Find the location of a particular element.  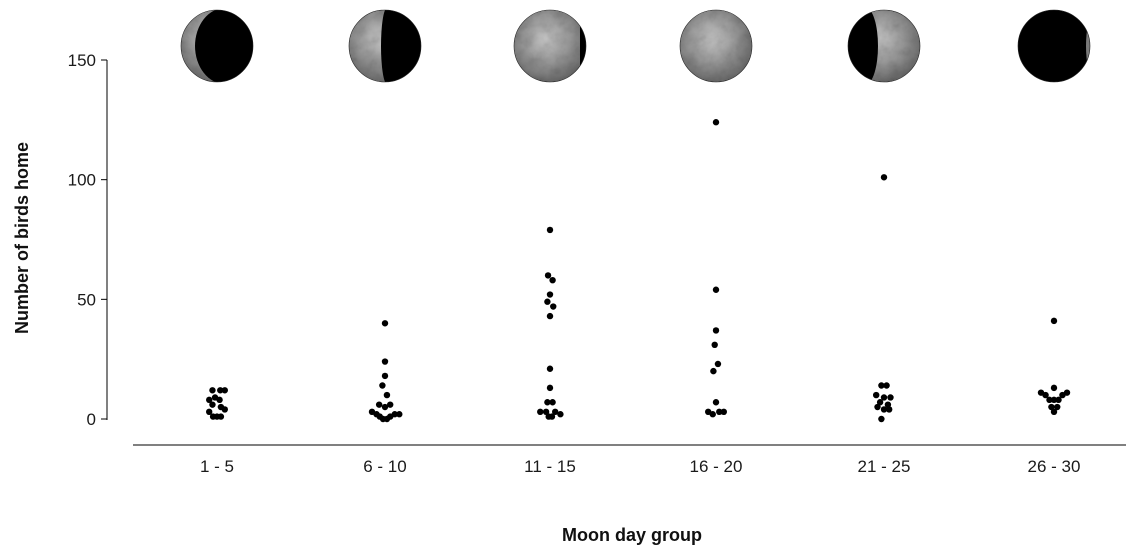

waning-gibbous-moon-icon is located at coordinates (884, 46).